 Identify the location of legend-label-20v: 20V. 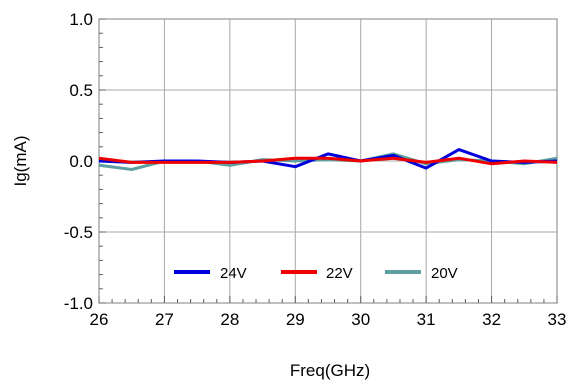
(444, 273).